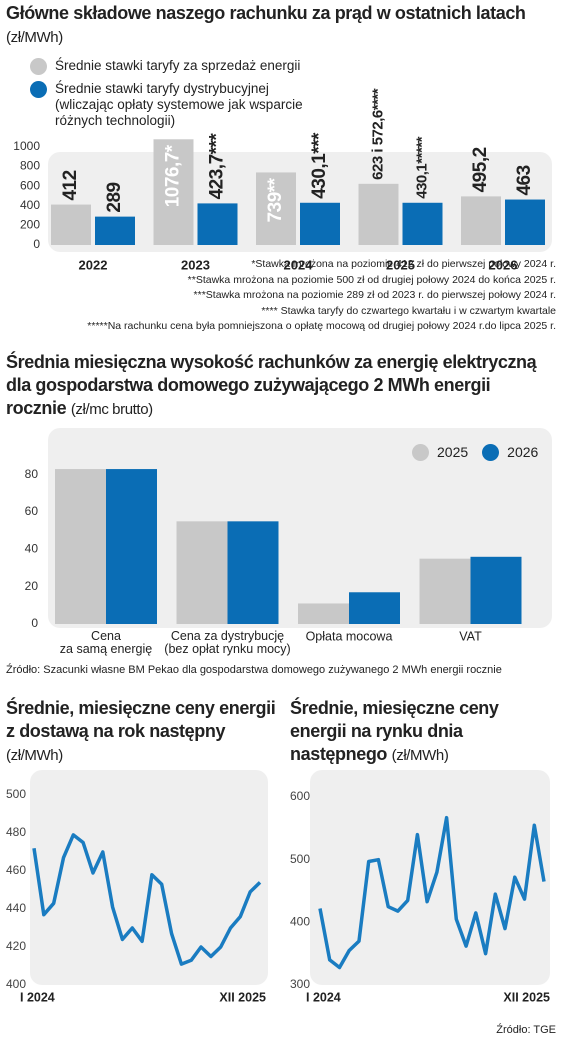  I want to click on value-label: 739**, so click(275, 199).